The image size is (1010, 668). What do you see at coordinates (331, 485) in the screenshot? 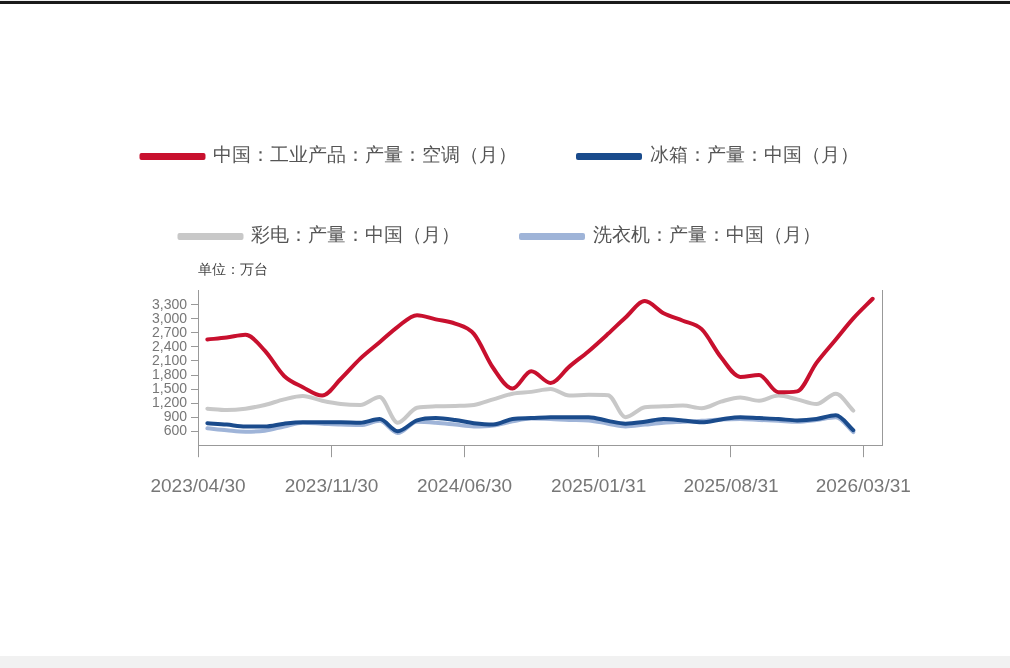
I see `x-tick-label: 2023/11/30` at bounding box center [331, 485].